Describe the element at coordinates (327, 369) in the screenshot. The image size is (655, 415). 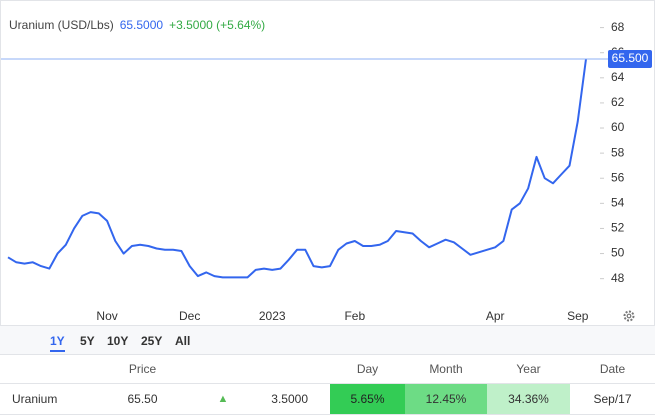
I see `table-header-bg` at that location.